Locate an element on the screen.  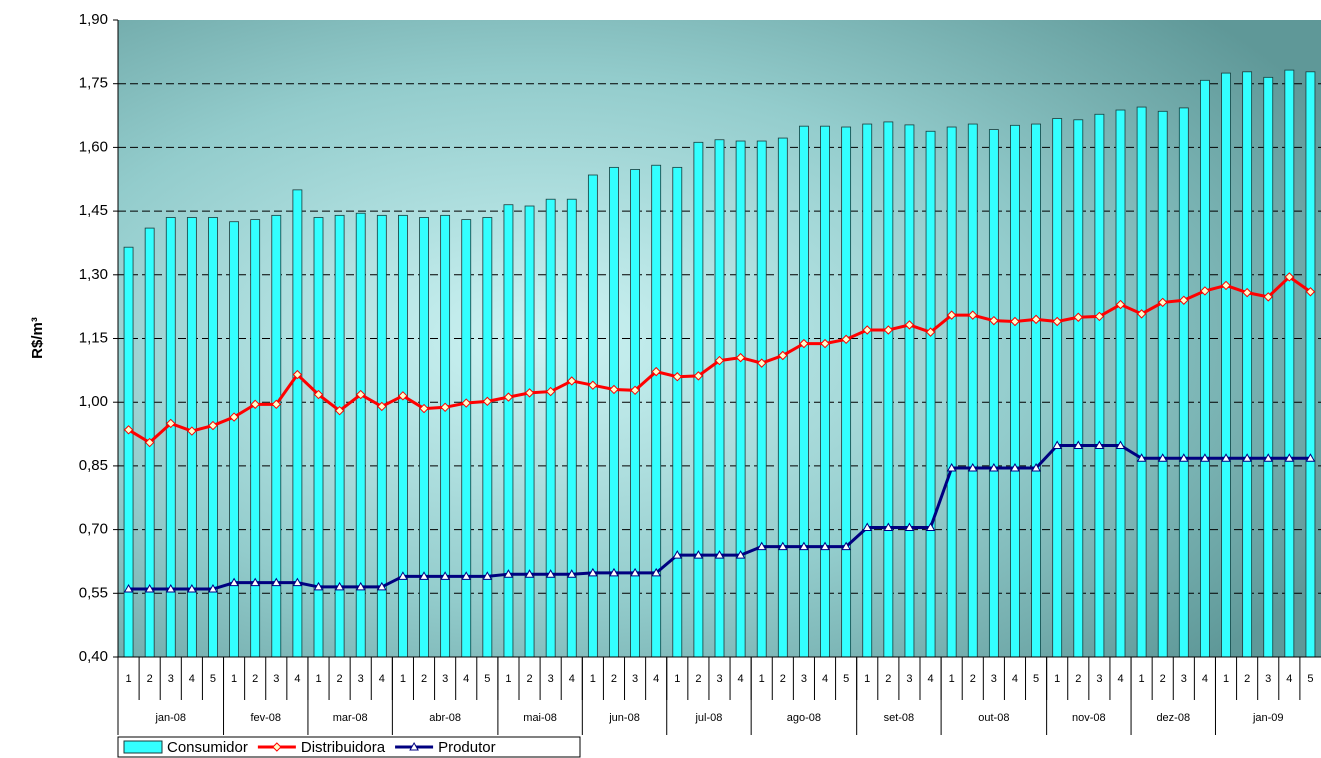
legend-box is located at coordinates (349, 747).